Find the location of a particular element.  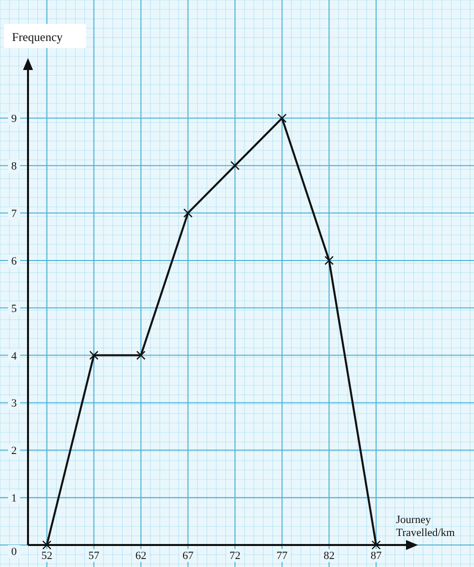

x-tick-label: 67 is located at coordinates (188, 556).